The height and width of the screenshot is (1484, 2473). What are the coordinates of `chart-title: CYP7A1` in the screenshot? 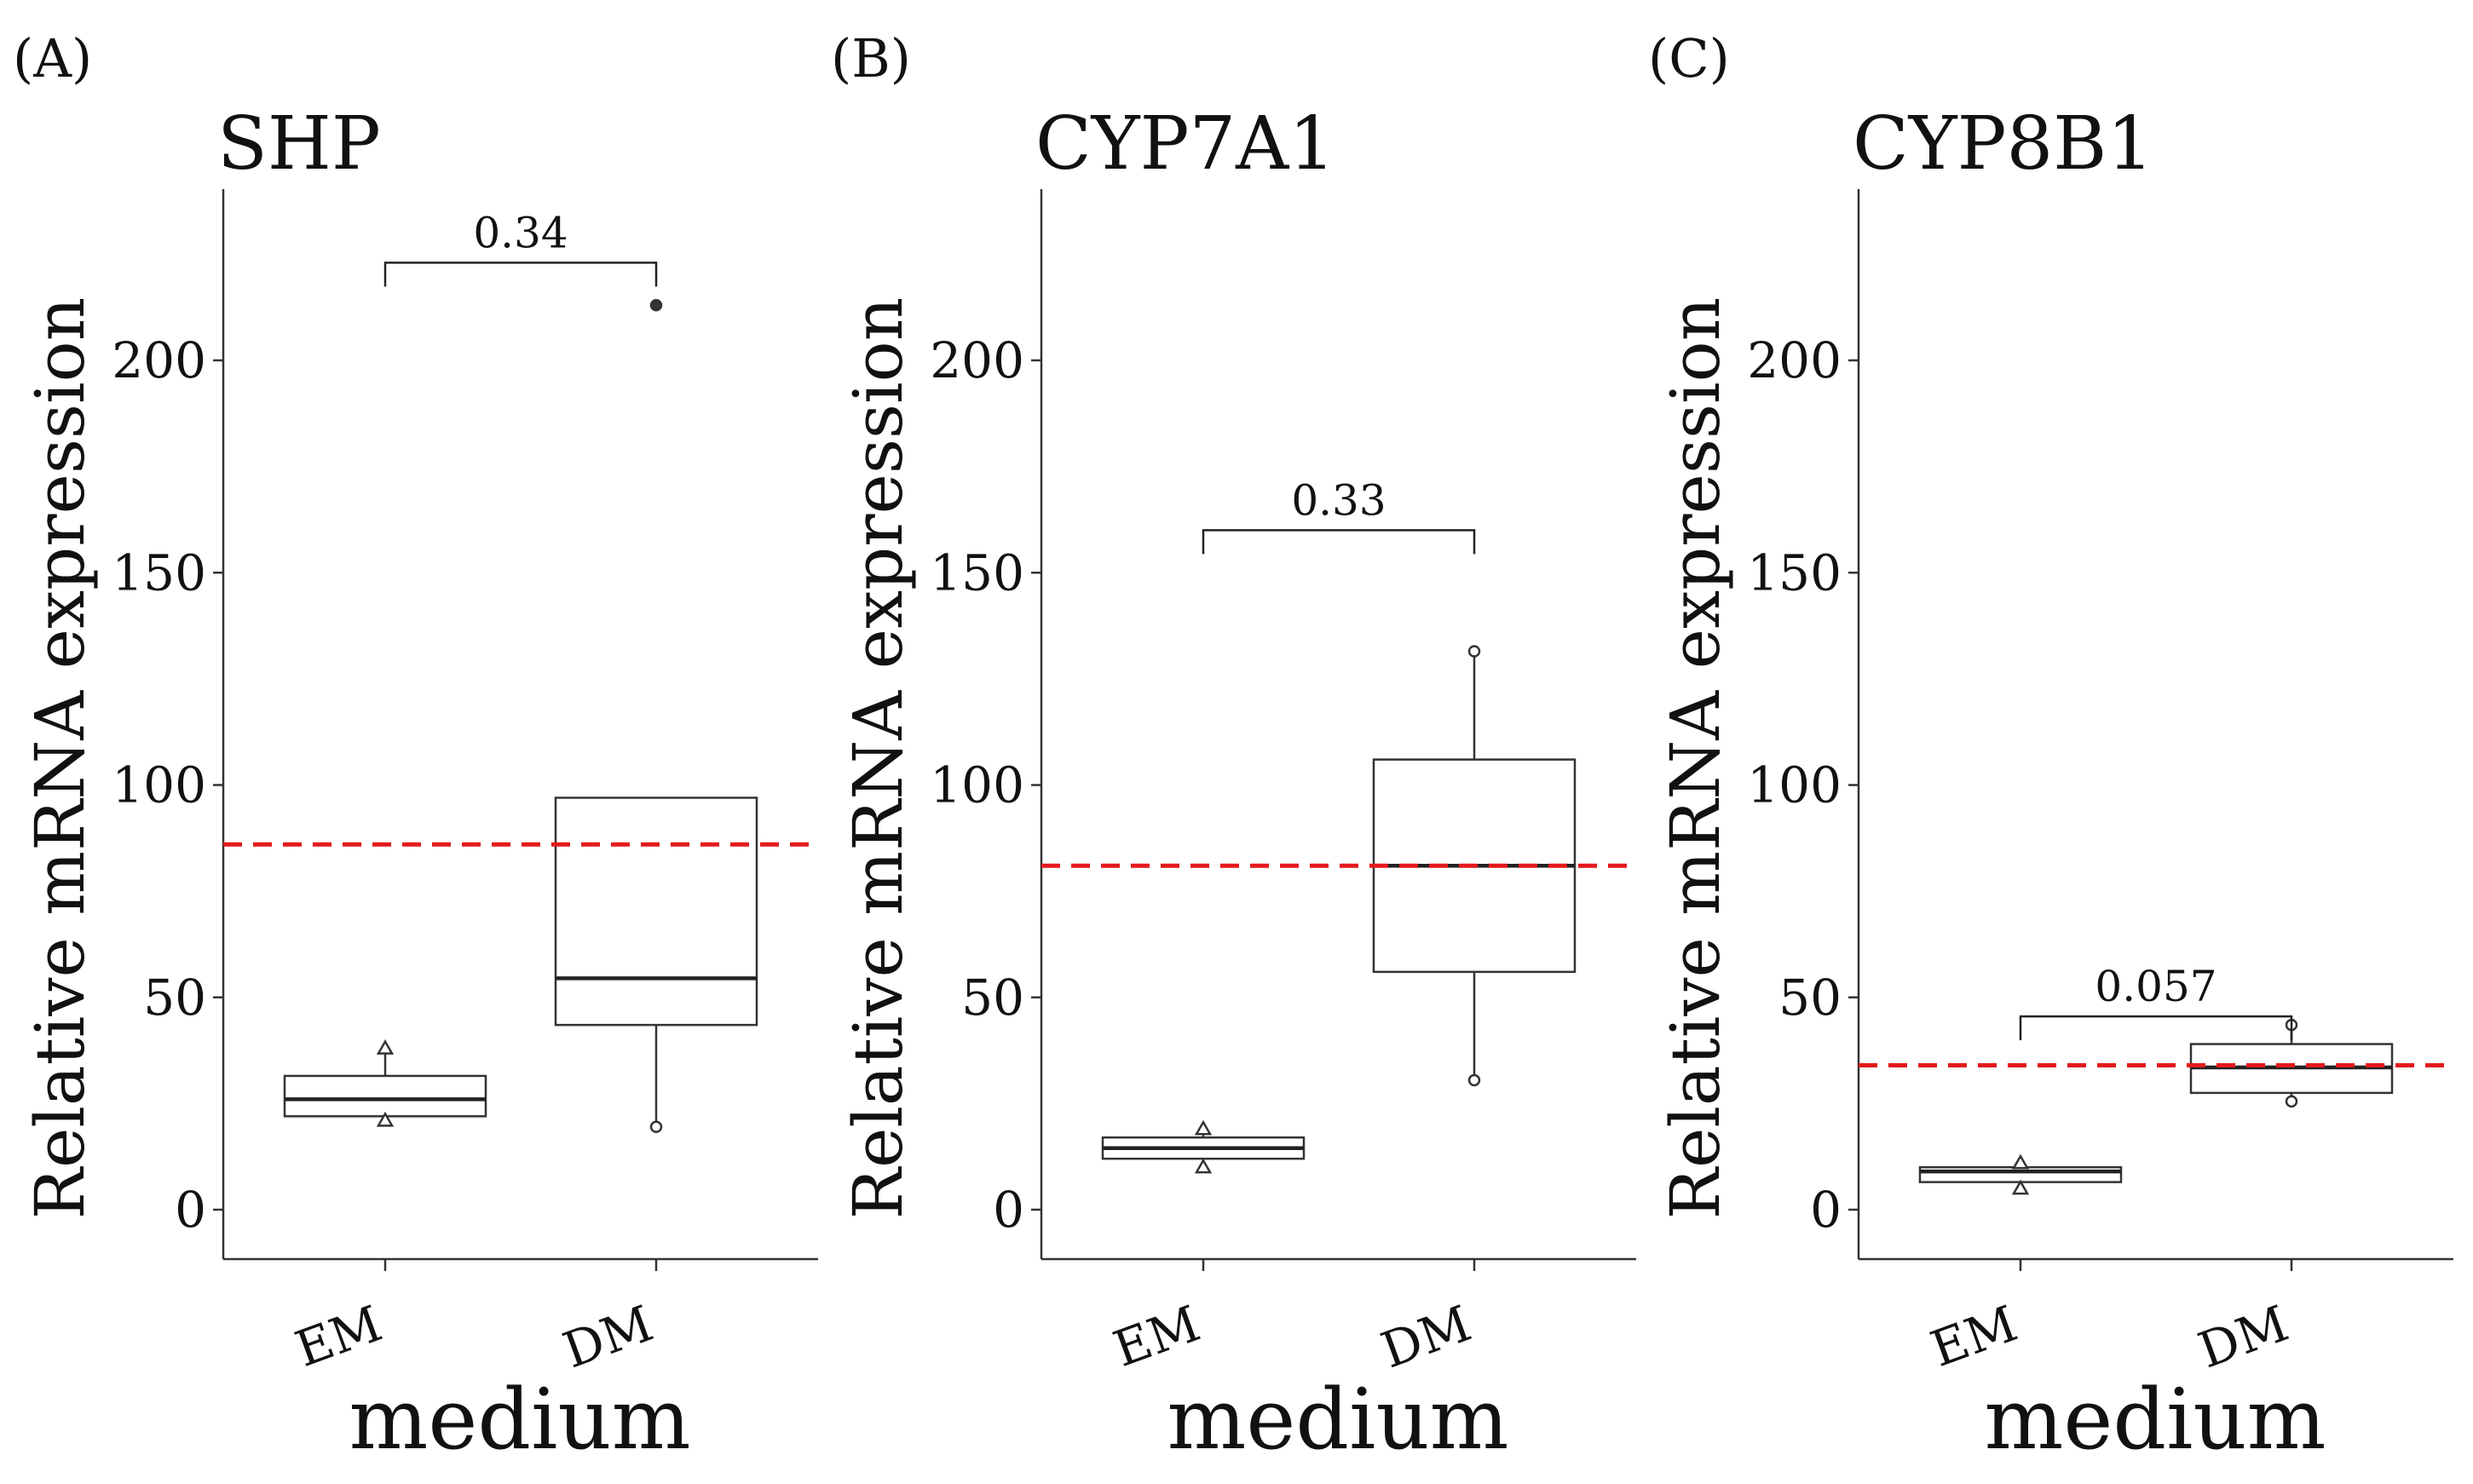 It's located at (1185, 144).